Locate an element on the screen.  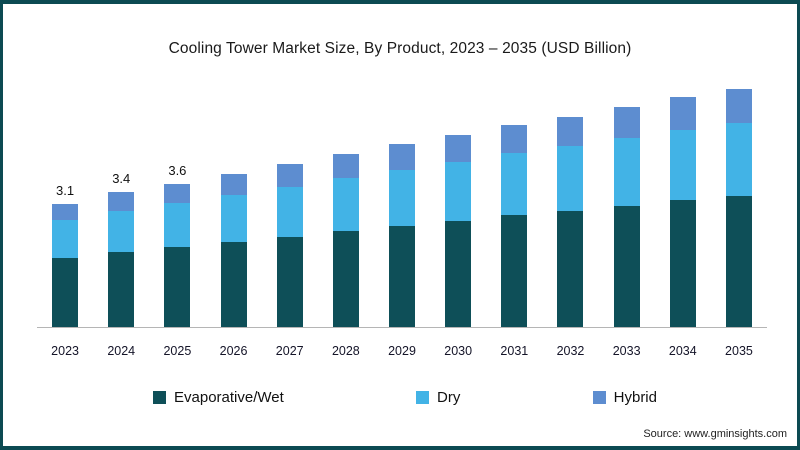
bar-value-label: 3.4 is located at coordinates (121, 179).